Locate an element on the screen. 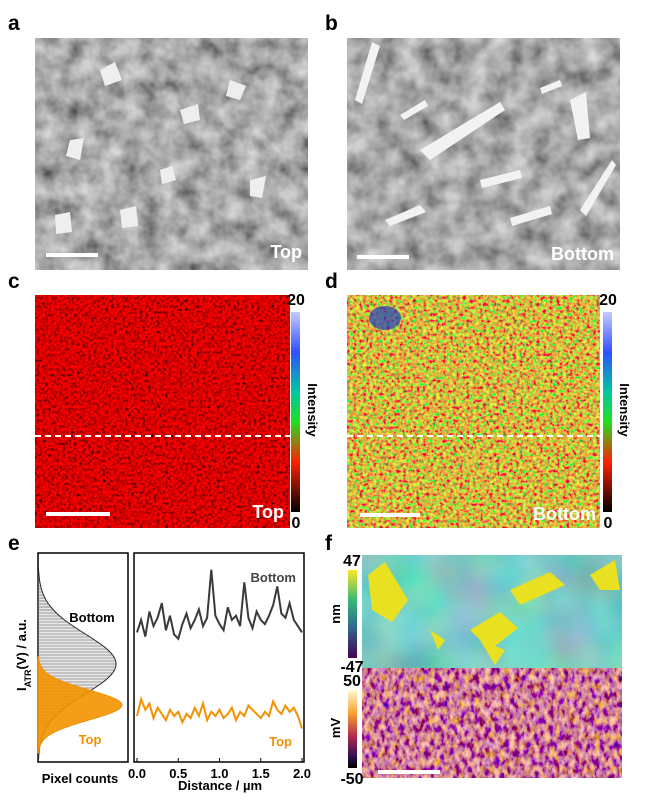 Image resolution: width=646 pixels, height=800 pixels. panel-label: c is located at coordinates (14, 281).